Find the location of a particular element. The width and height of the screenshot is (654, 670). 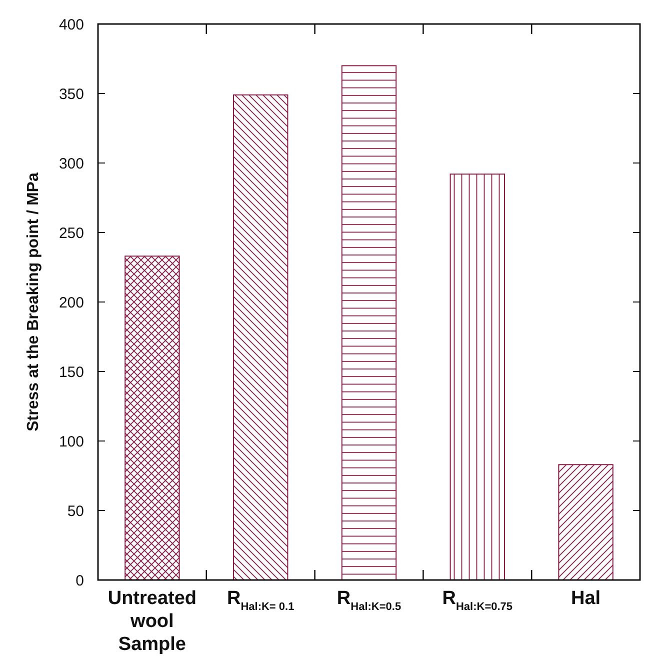

y-tick-label: 400 is located at coordinates (71, 25).